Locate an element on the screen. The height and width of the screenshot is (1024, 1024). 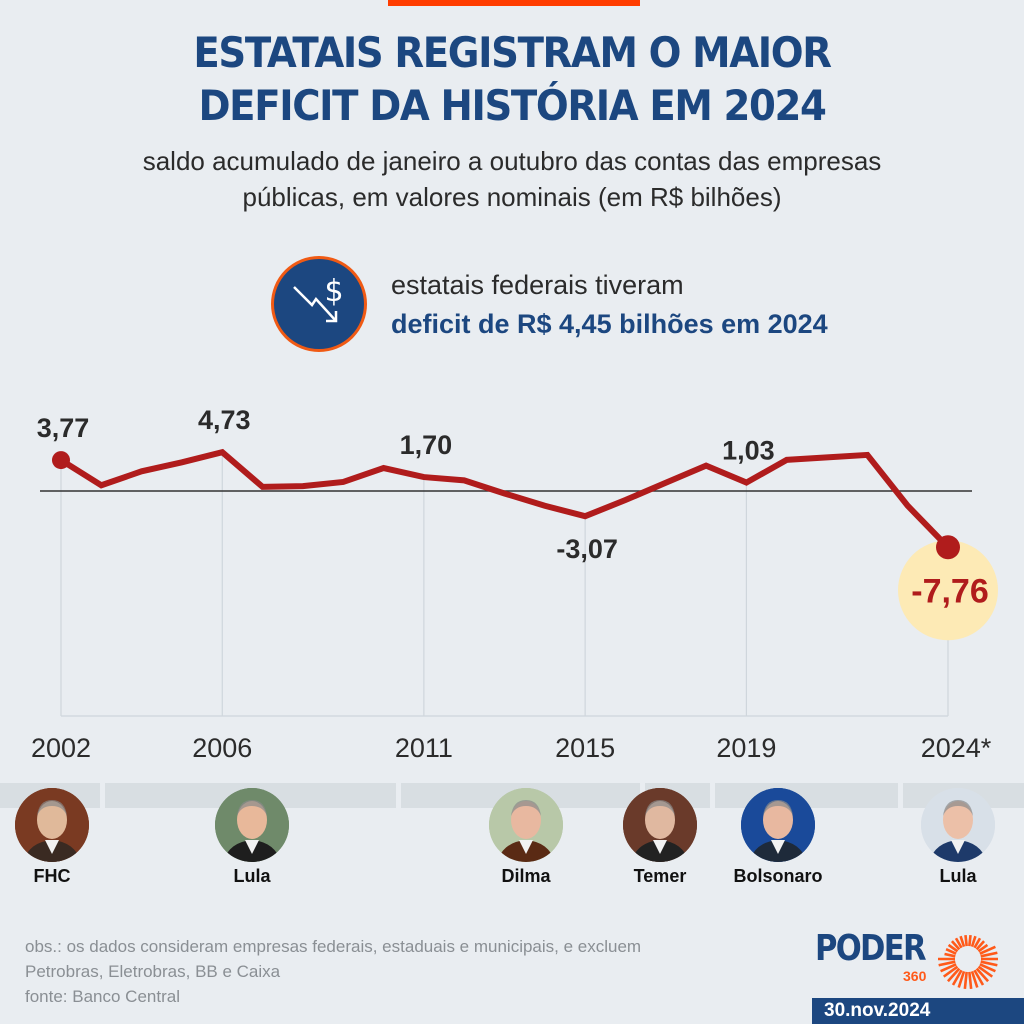
logo-word: PODER is located at coordinates (871, 948).